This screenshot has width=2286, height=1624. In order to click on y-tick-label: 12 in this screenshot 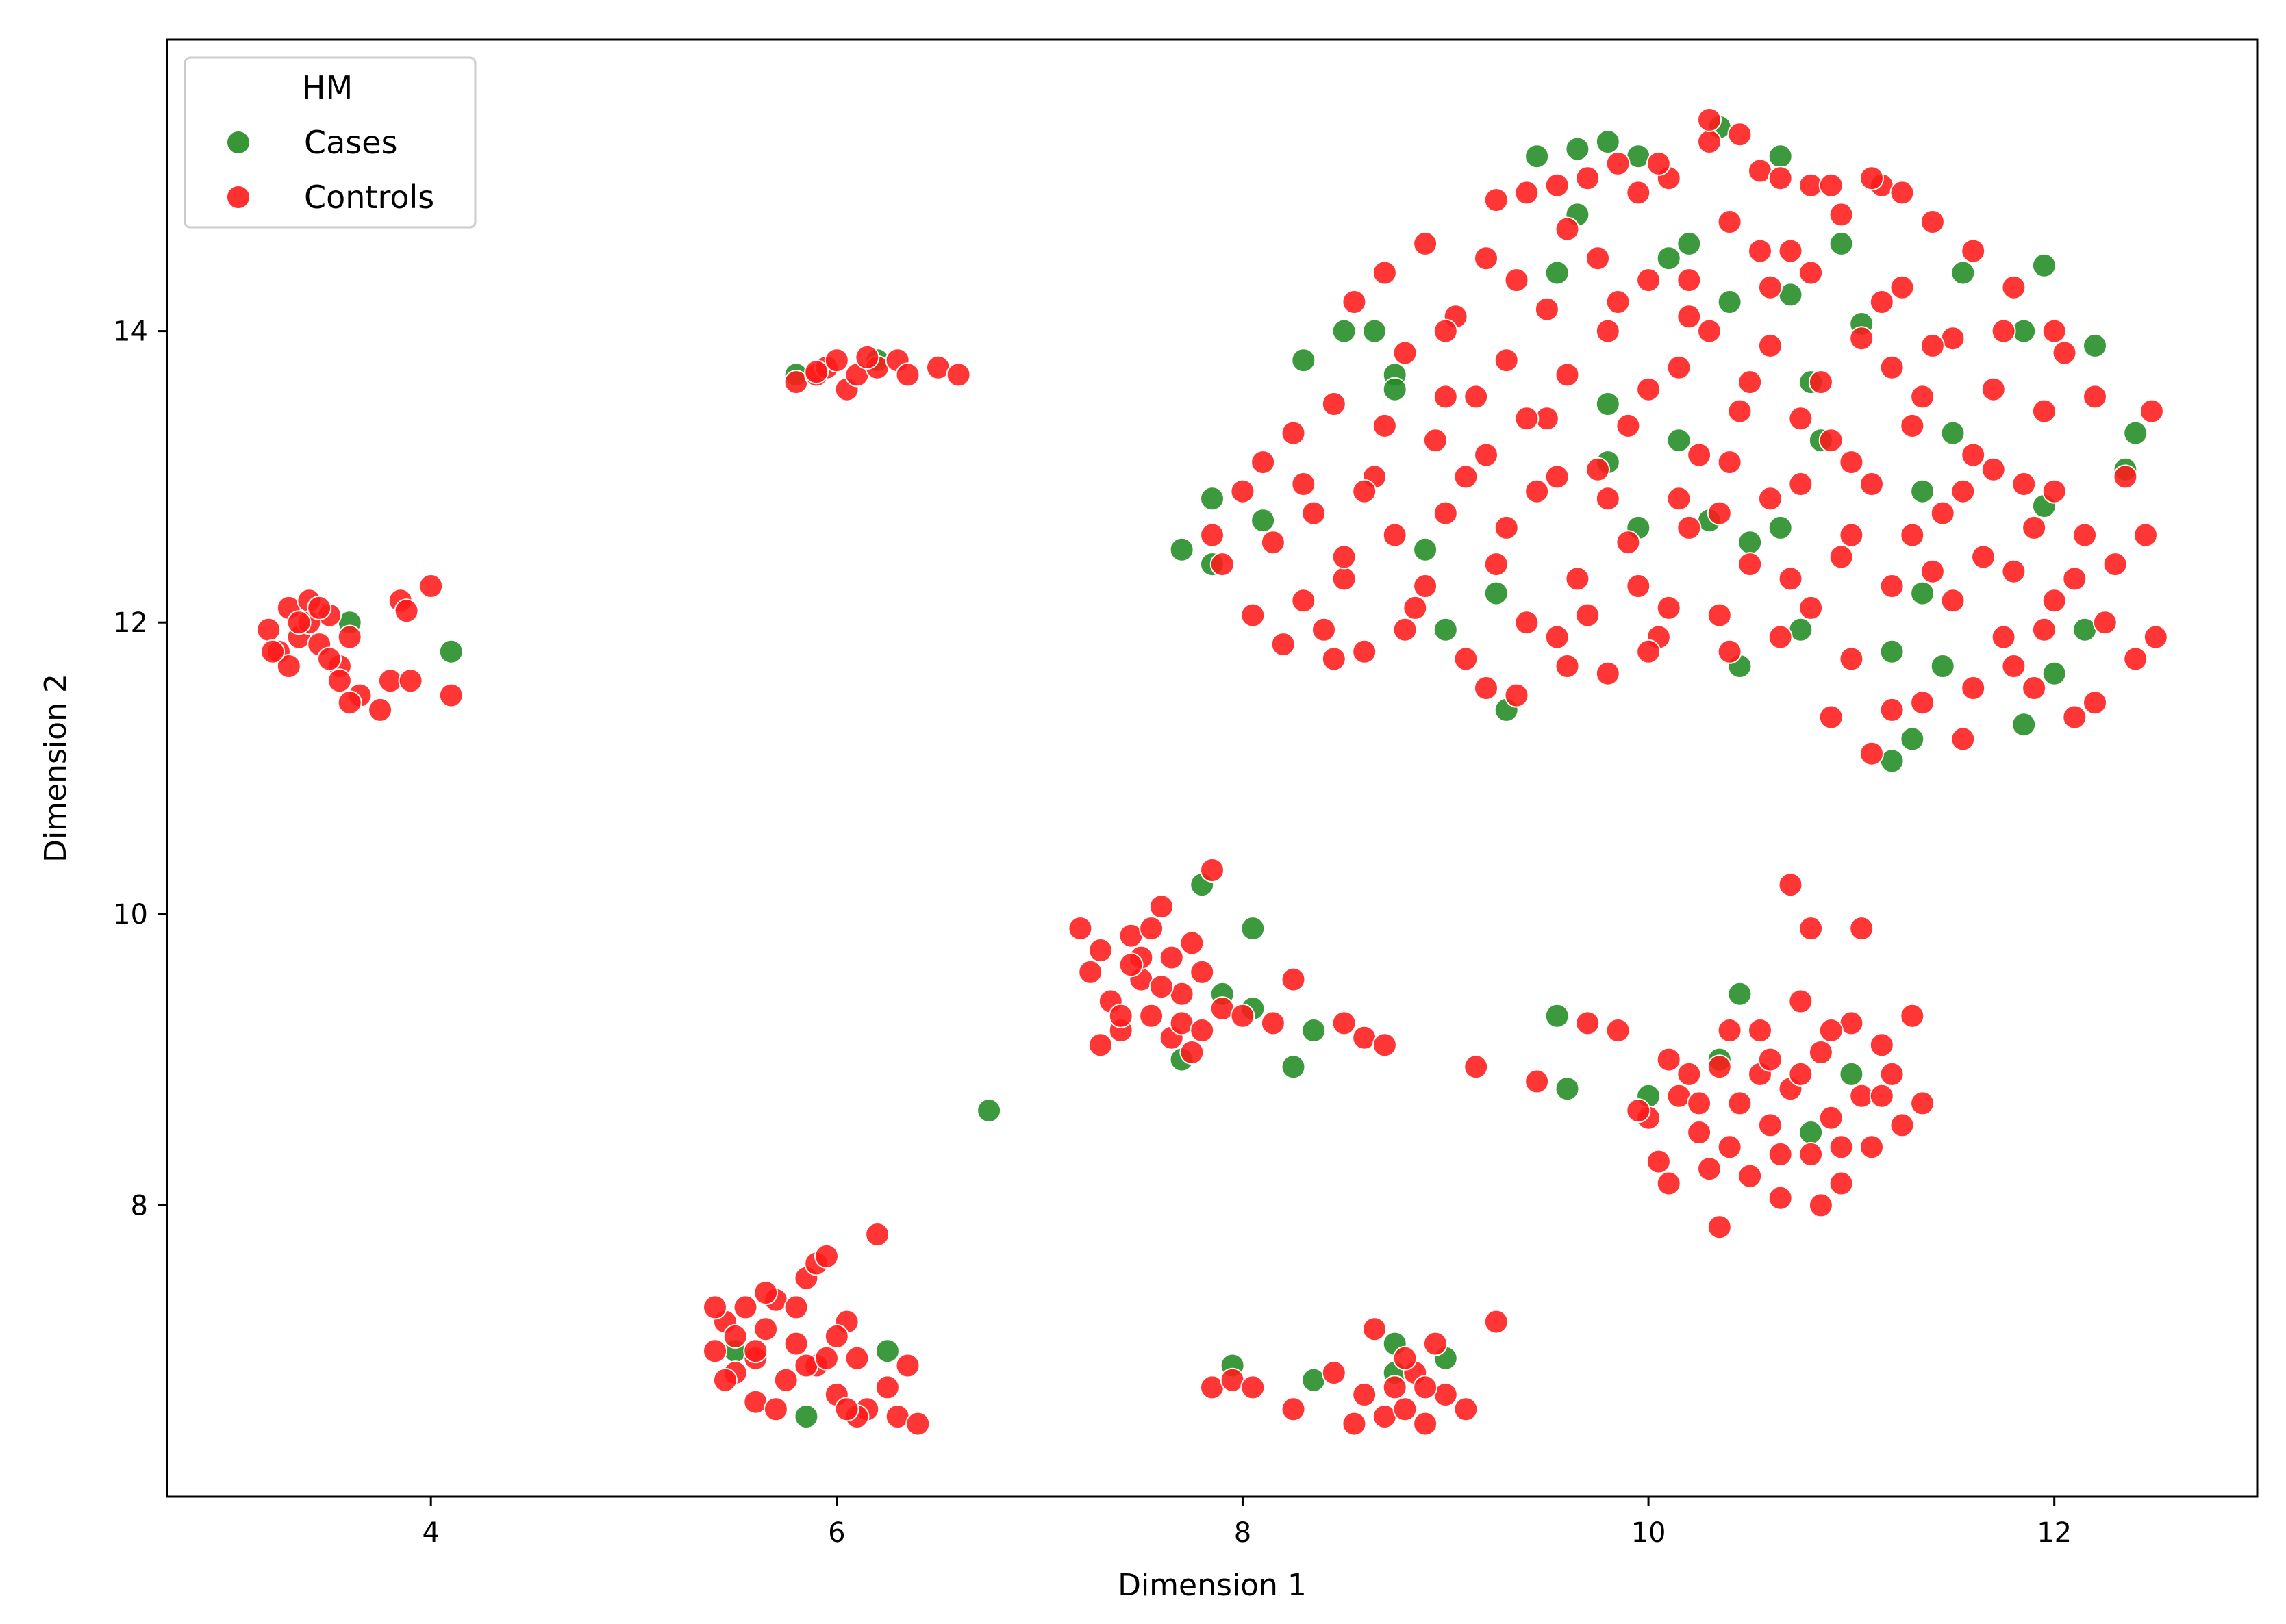, I will do `click(130, 623)`.